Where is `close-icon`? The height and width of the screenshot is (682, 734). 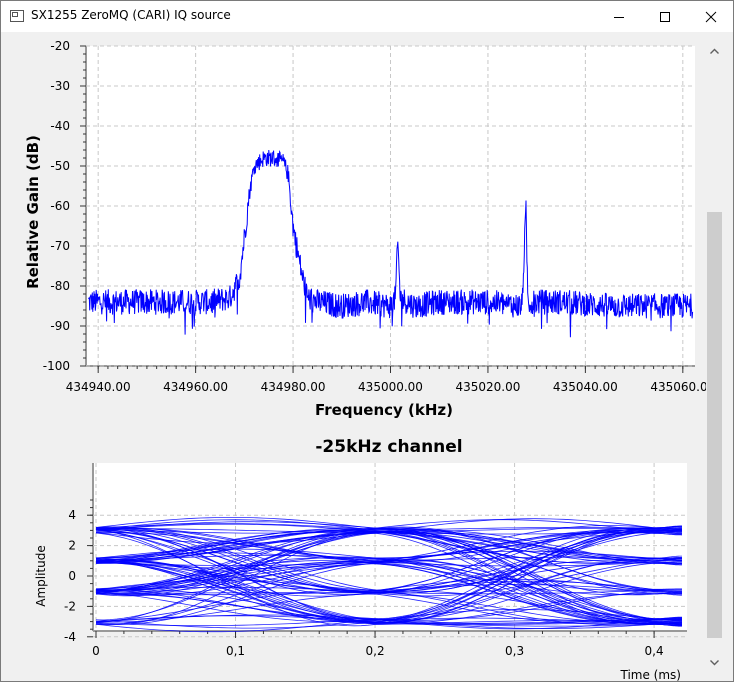
close-icon is located at coordinates (711, 16).